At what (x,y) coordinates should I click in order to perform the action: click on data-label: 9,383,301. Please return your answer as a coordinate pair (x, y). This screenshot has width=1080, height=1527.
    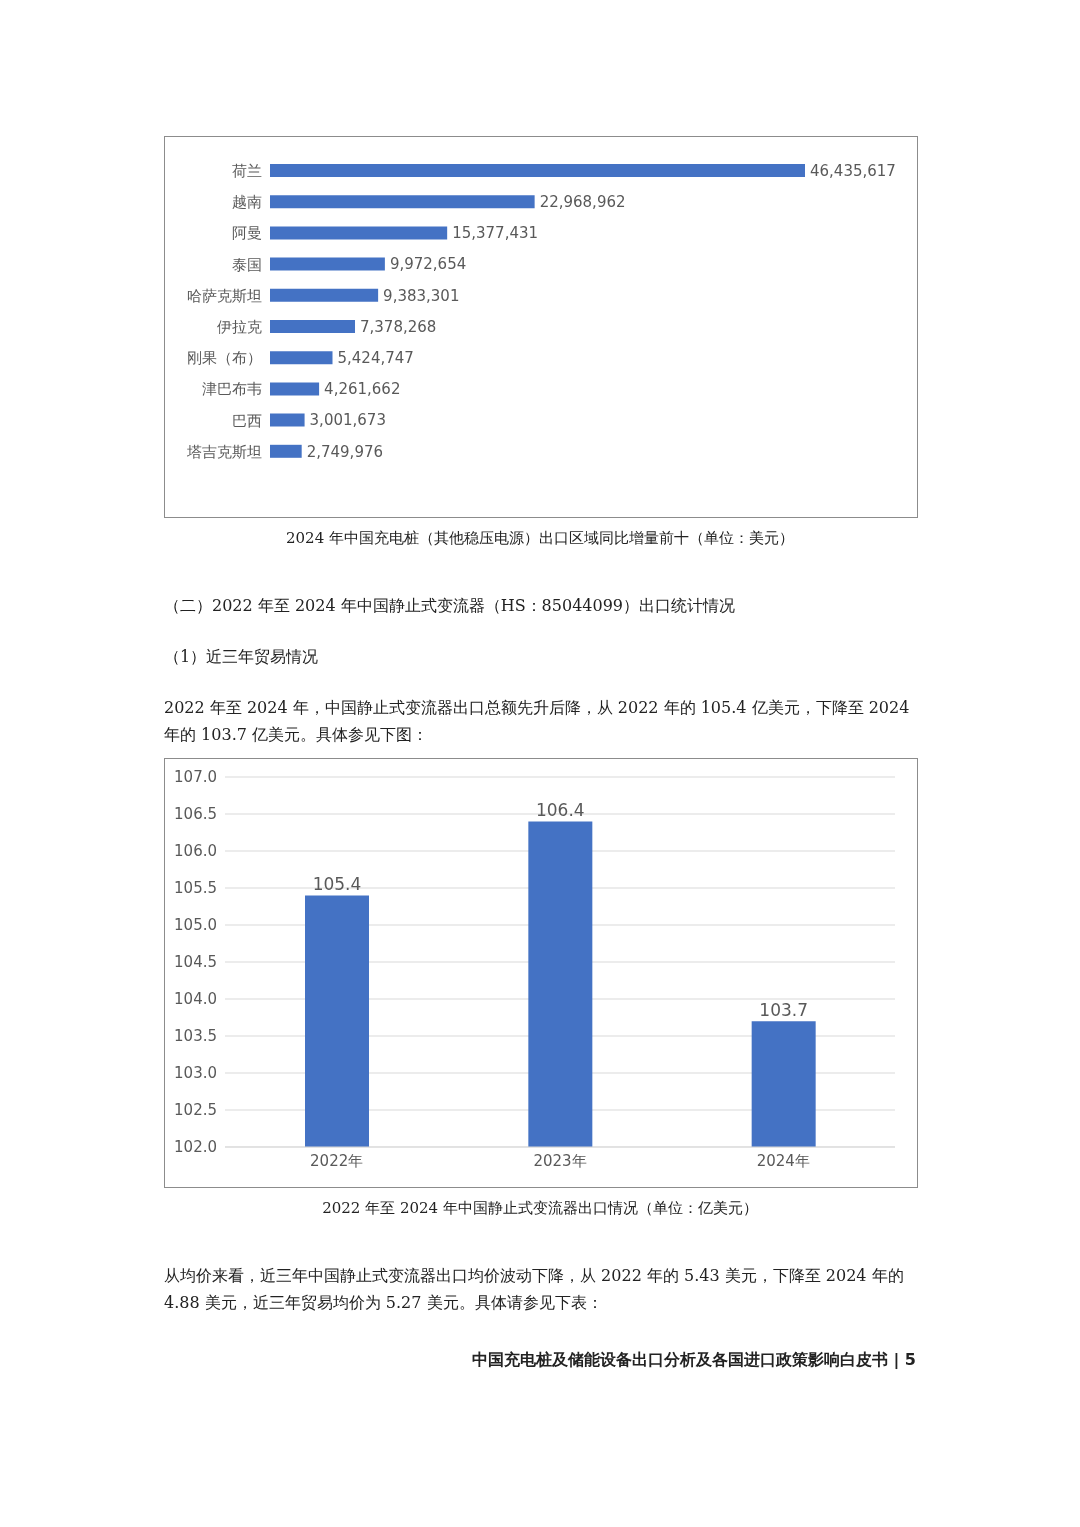
    Looking at the image, I should click on (421, 295).